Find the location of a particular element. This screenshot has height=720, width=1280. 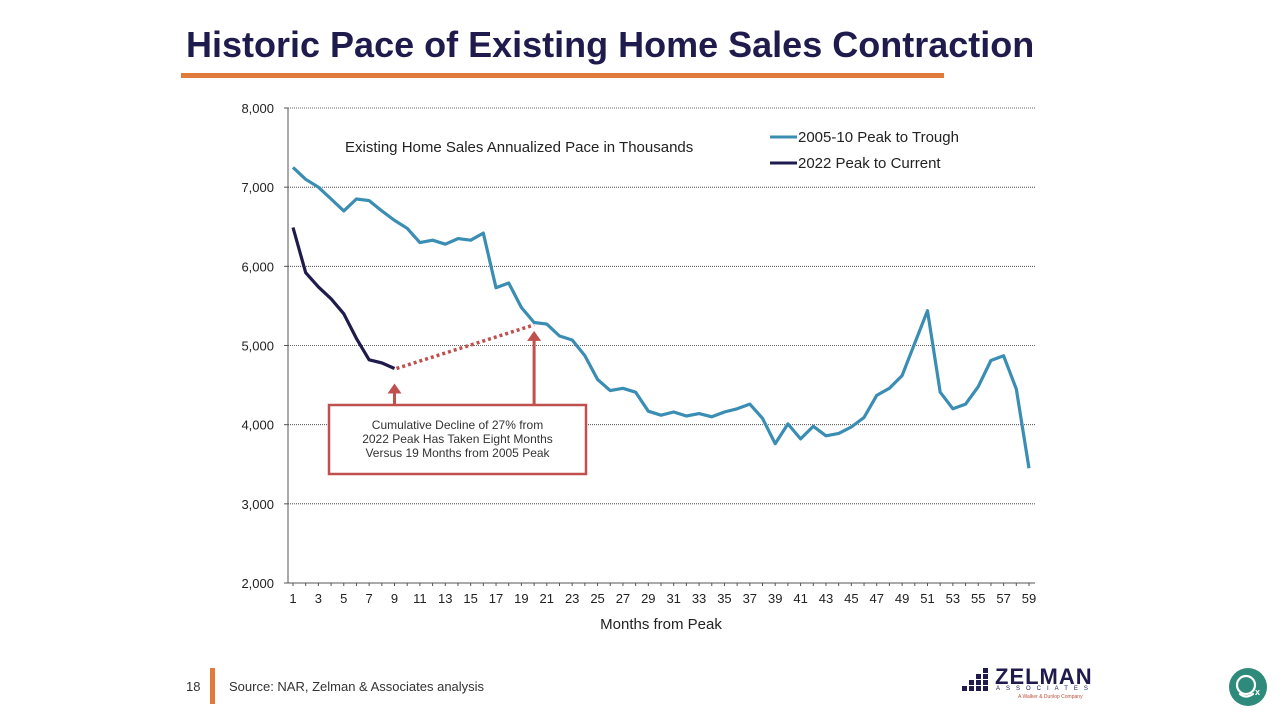

title-underline is located at coordinates (562, 75).